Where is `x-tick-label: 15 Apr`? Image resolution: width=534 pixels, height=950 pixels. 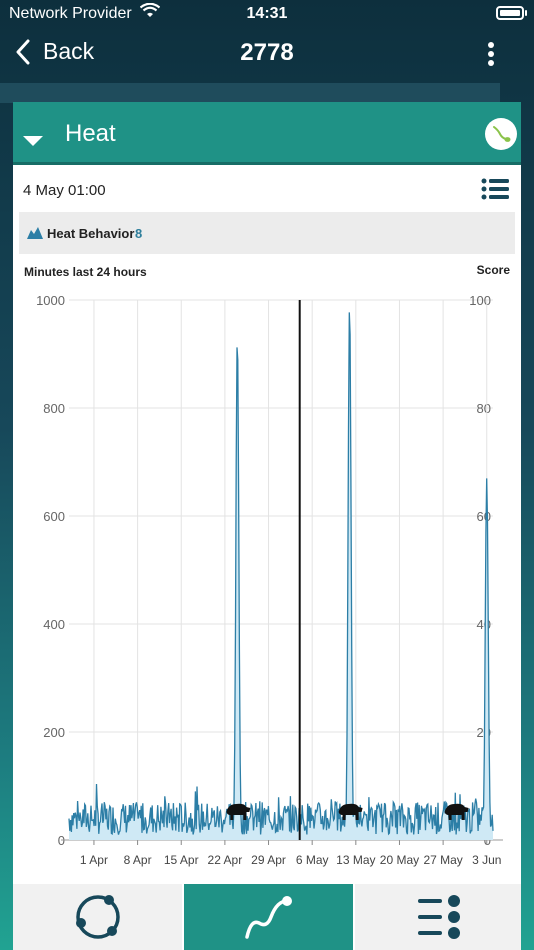
x-tick-label: 15 Apr is located at coordinates (181, 860).